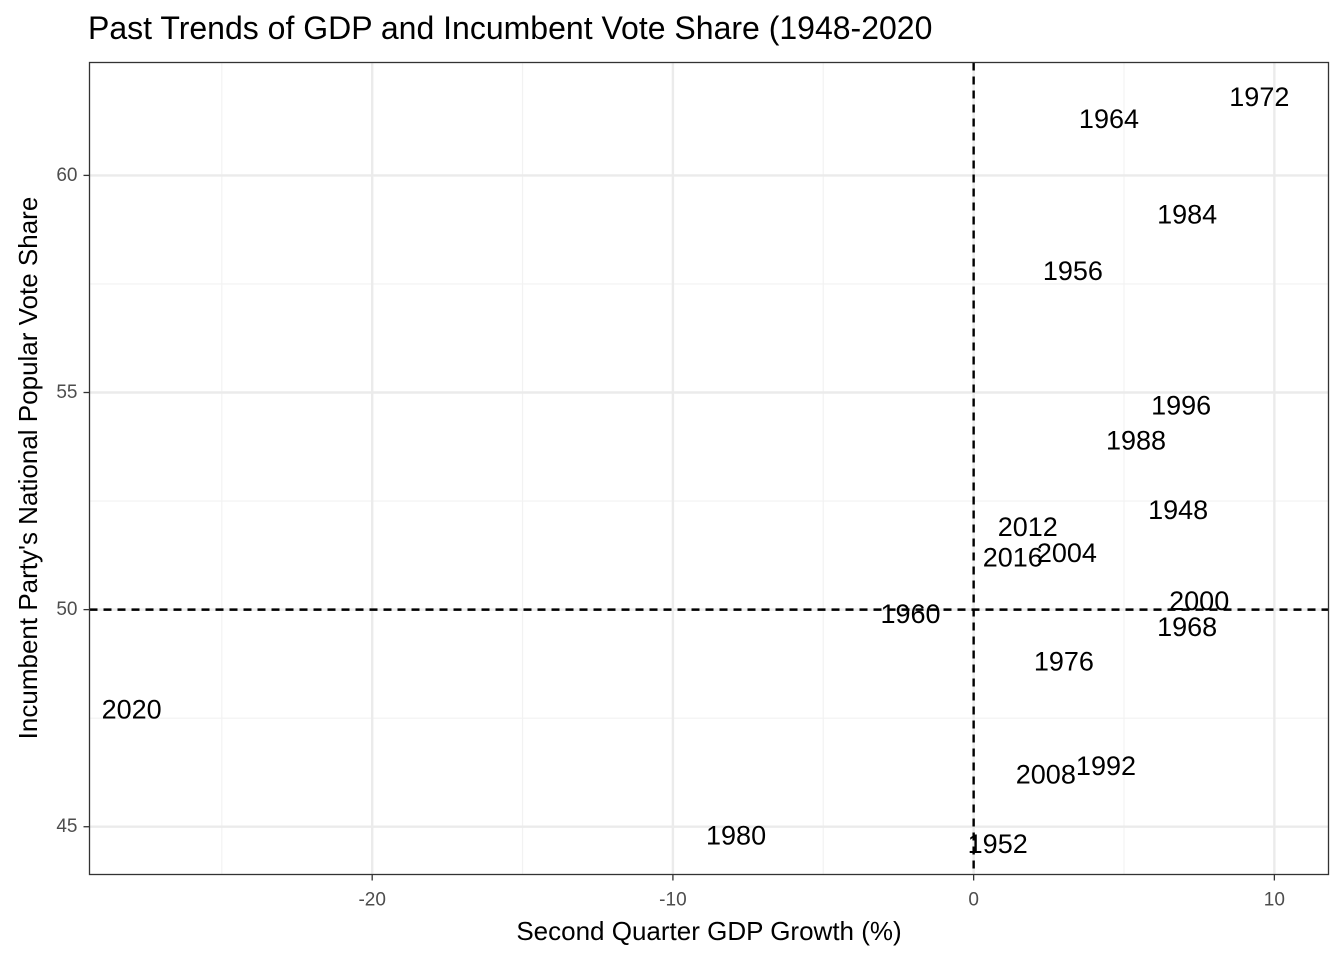 The width and height of the screenshot is (1344, 960). What do you see at coordinates (66, 392) in the screenshot?
I see `y-tick-label: 55` at bounding box center [66, 392].